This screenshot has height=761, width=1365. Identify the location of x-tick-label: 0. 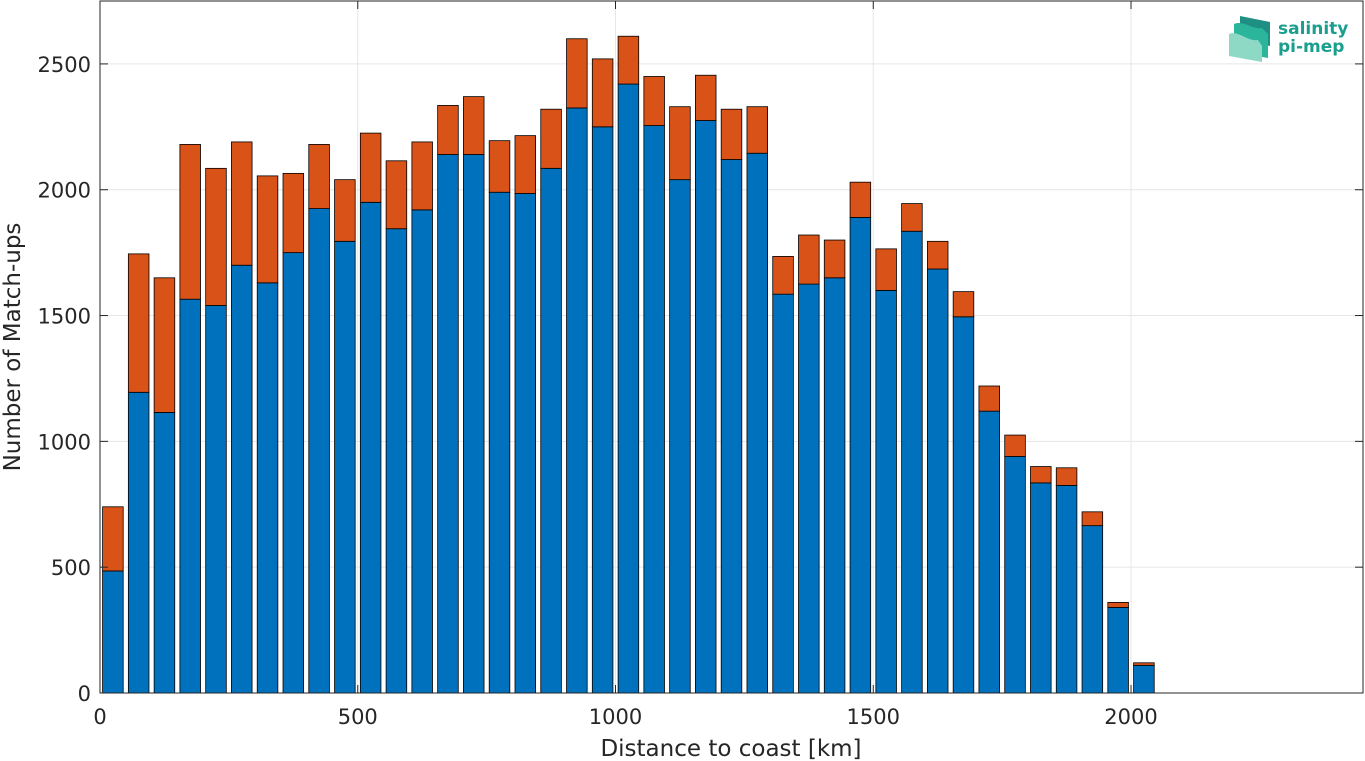
(99, 717).